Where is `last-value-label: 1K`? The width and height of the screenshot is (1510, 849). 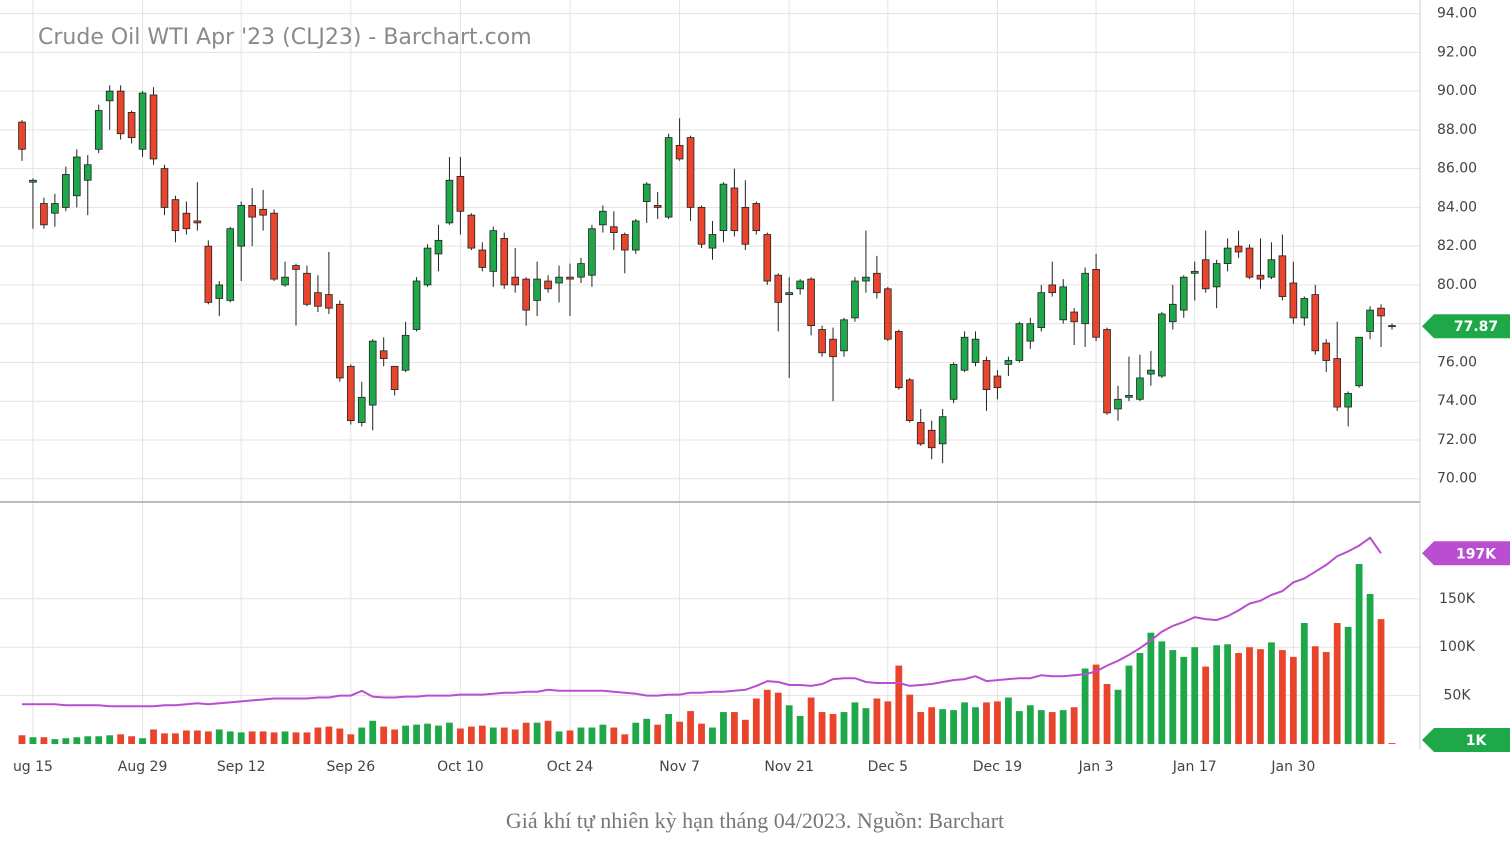
last-value-label: 1K is located at coordinates (1477, 741).